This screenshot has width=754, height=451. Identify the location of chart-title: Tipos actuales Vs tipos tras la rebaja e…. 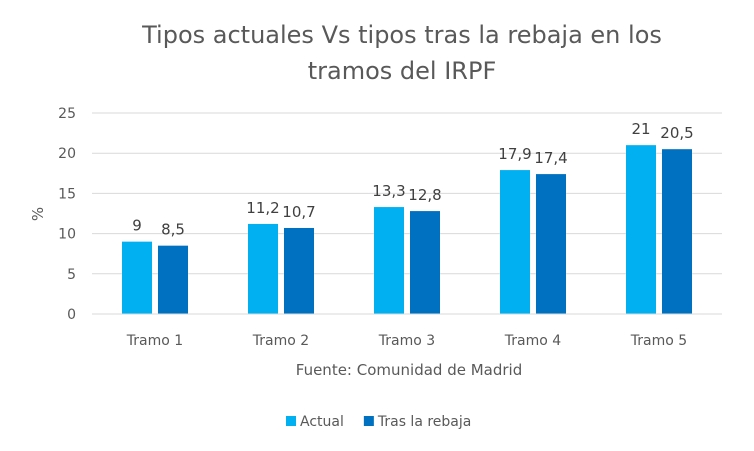
(401, 53).